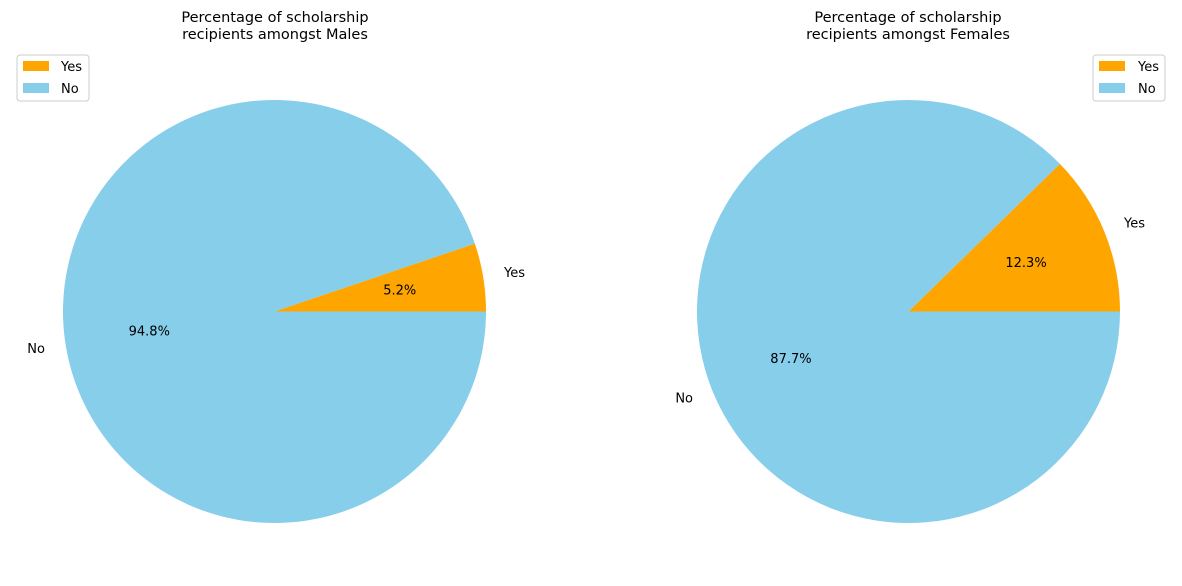 The height and width of the screenshot is (586, 1182). Describe the element at coordinates (399, 290) in the screenshot. I see `slice-percent-yes: 5.2%` at that location.